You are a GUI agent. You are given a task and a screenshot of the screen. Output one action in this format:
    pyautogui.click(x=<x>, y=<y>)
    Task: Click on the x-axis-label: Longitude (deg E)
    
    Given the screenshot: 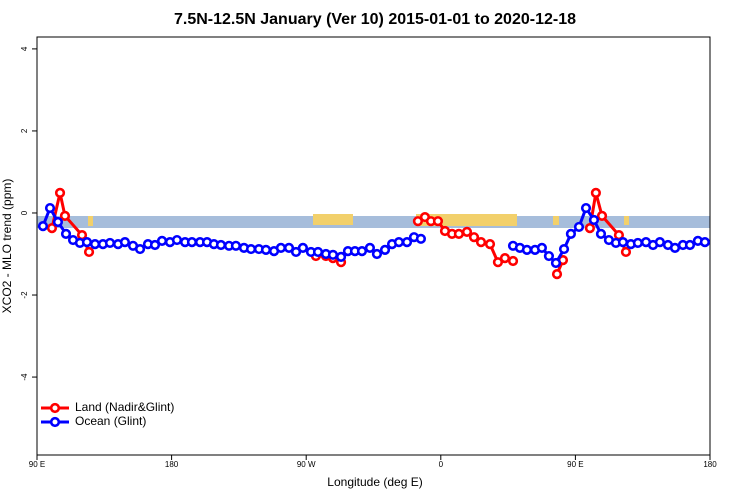 What is the action you would take?
    pyautogui.click(x=374, y=482)
    